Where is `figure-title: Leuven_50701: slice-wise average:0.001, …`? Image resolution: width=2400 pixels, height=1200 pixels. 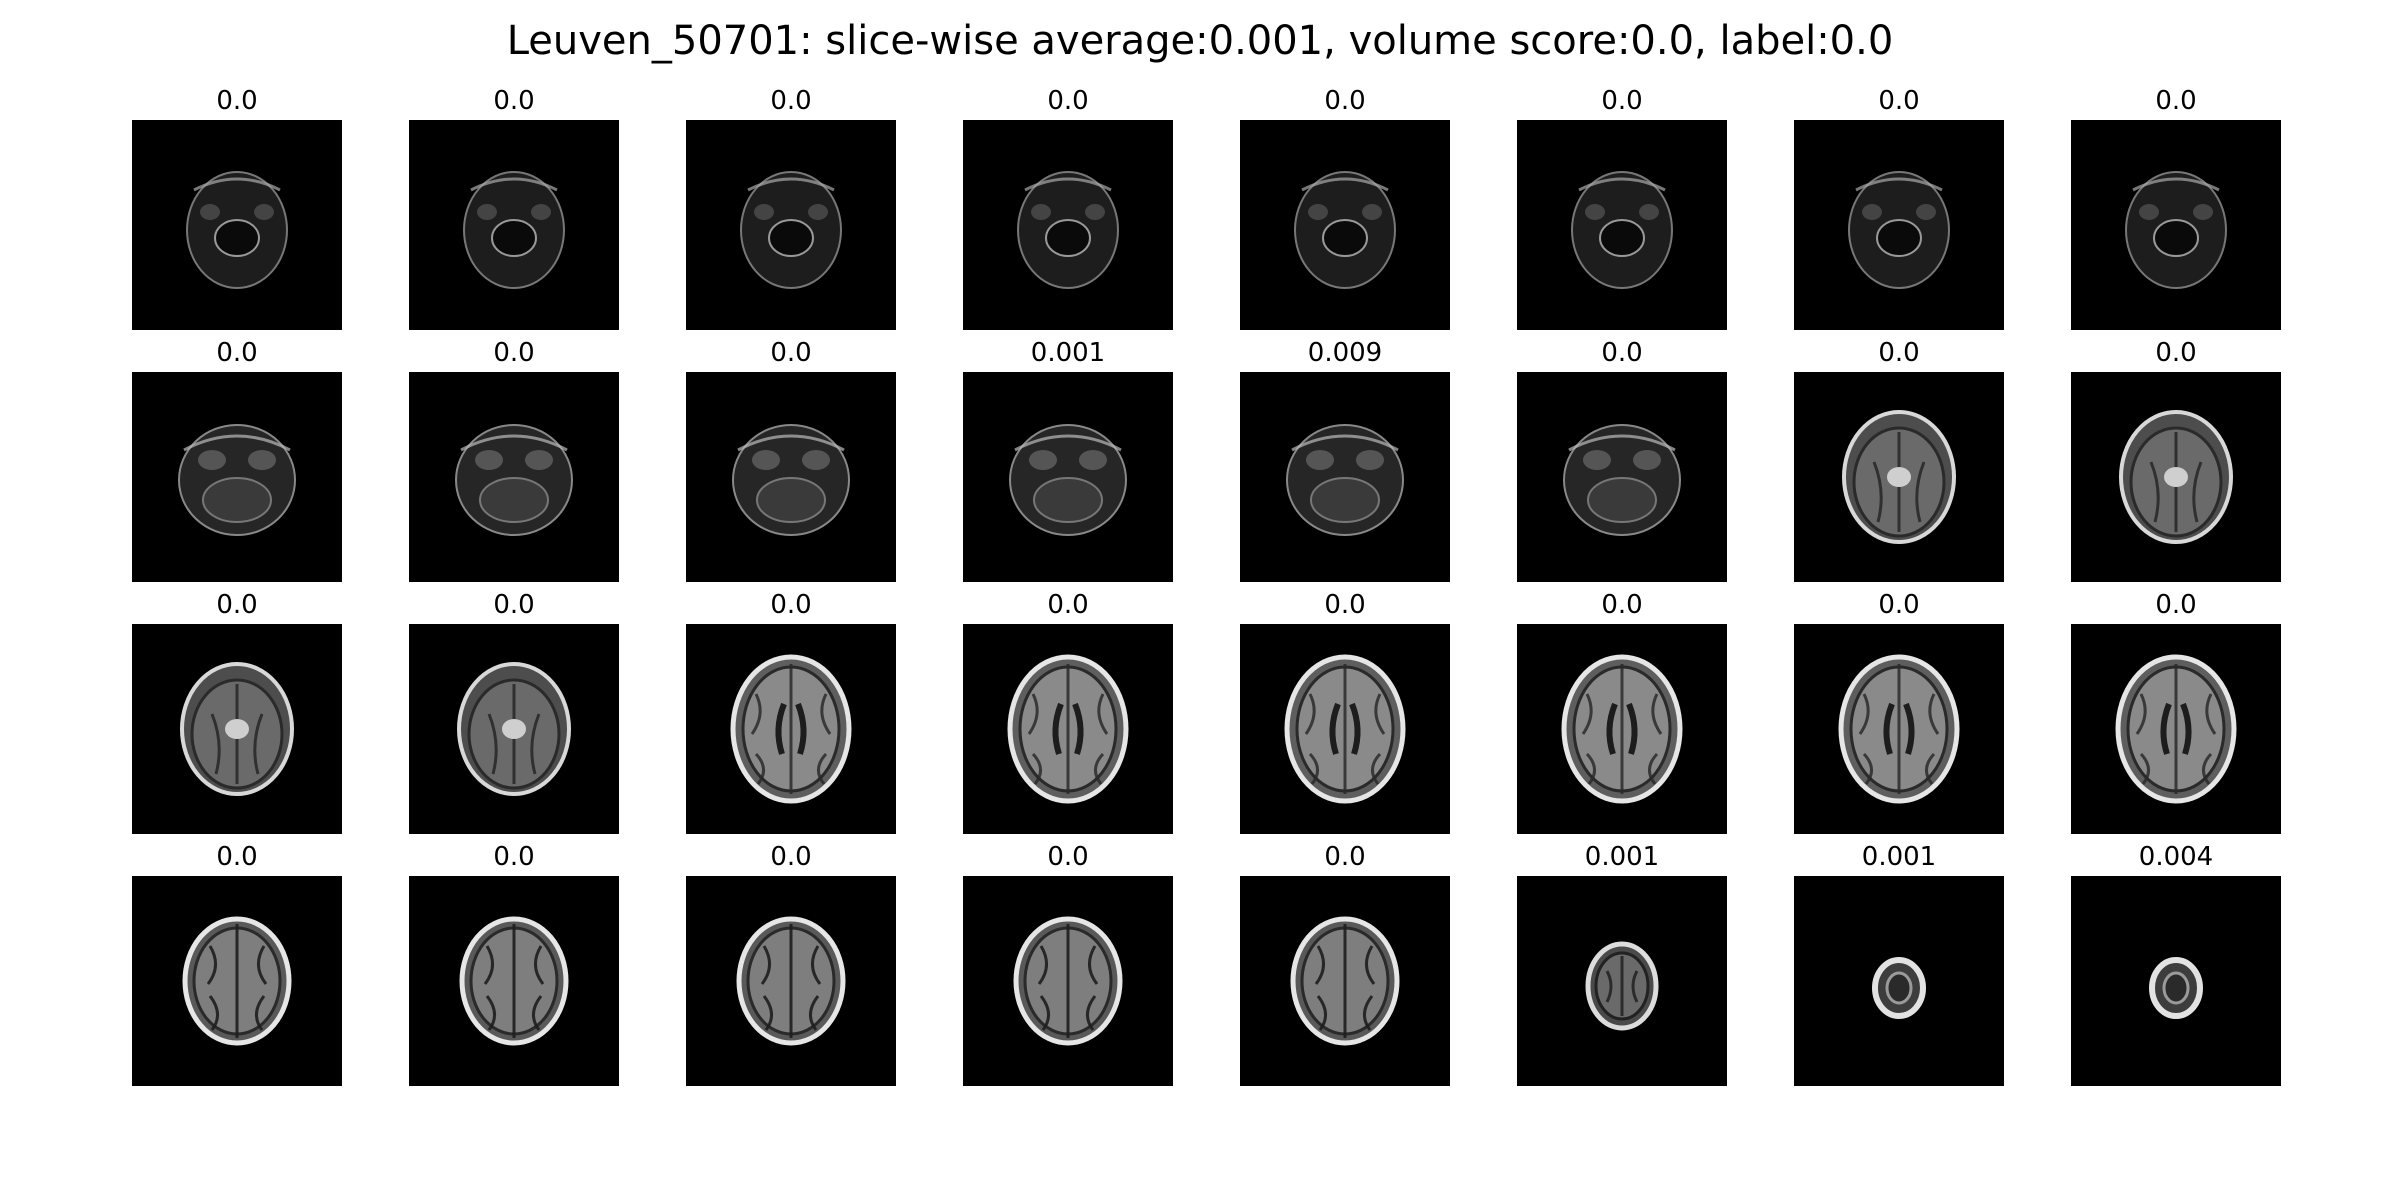 figure-title: Leuven_50701: slice-wise average:0.001, … is located at coordinates (1200, 41).